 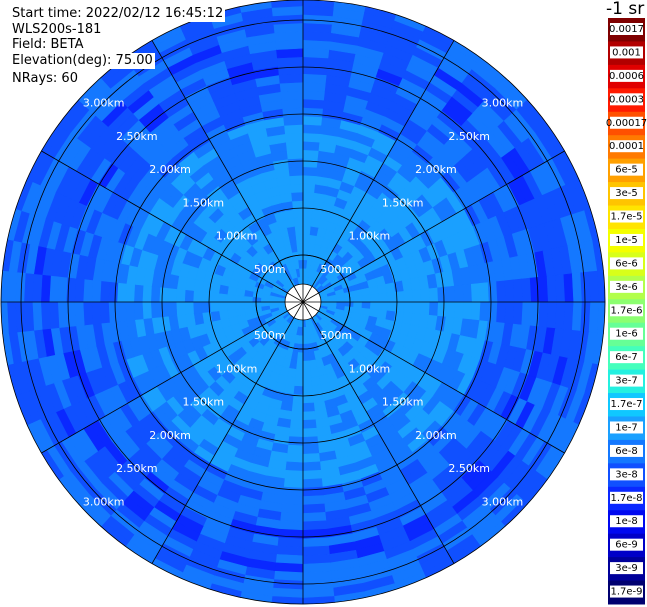 What do you see at coordinates (626, 568) in the screenshot?
I see `colorbar-tick-label: 3e-9` at bounding box center [626, 568].